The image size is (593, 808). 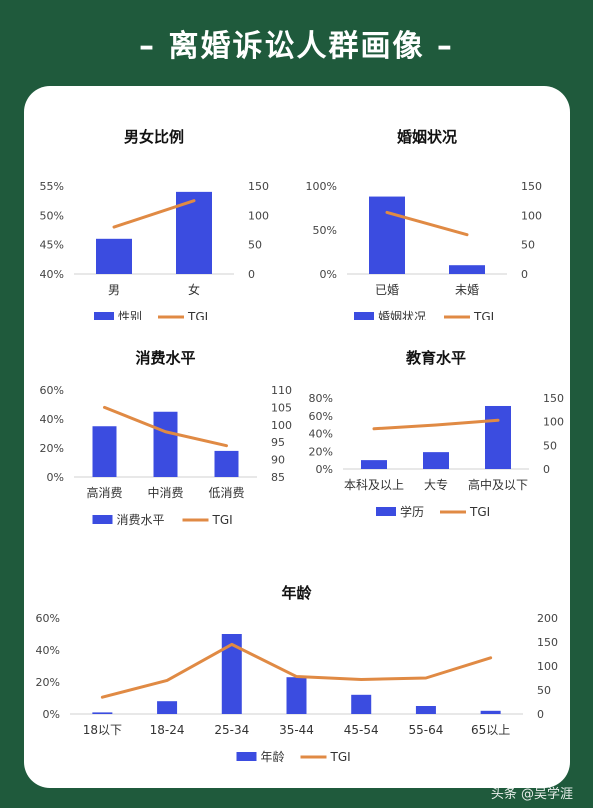 I want to click on header: – 离婚诉讼人群画像 –, so click(x=296, y=43).